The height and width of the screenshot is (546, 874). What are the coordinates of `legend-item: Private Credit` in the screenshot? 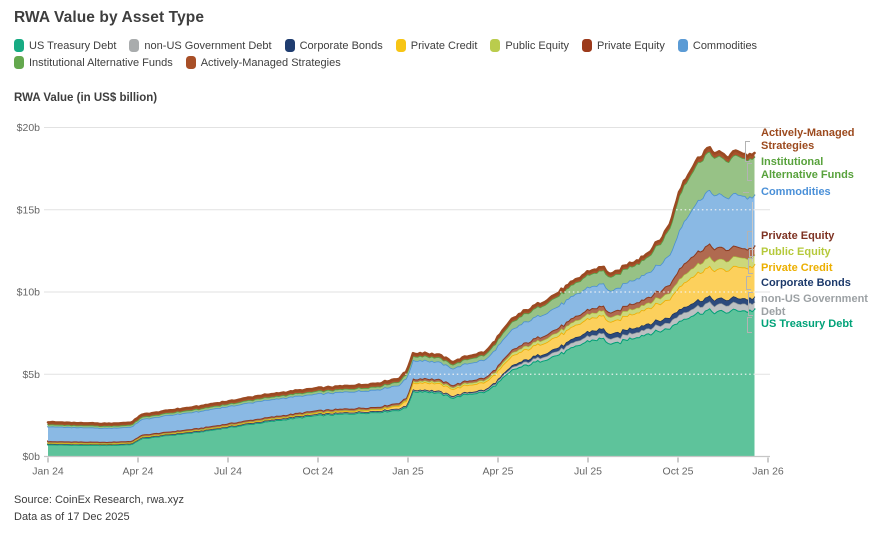 It's located at (436, 45).